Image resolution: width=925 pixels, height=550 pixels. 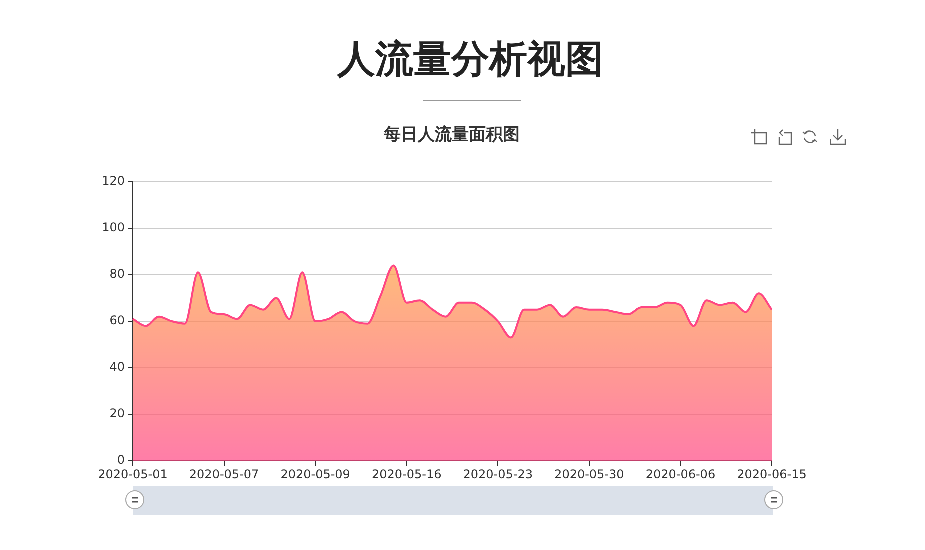 What do you see at coordinates (121, 460) in the screenshot?
I see `y-tick-label: 0` at bounding box center [121, 460].